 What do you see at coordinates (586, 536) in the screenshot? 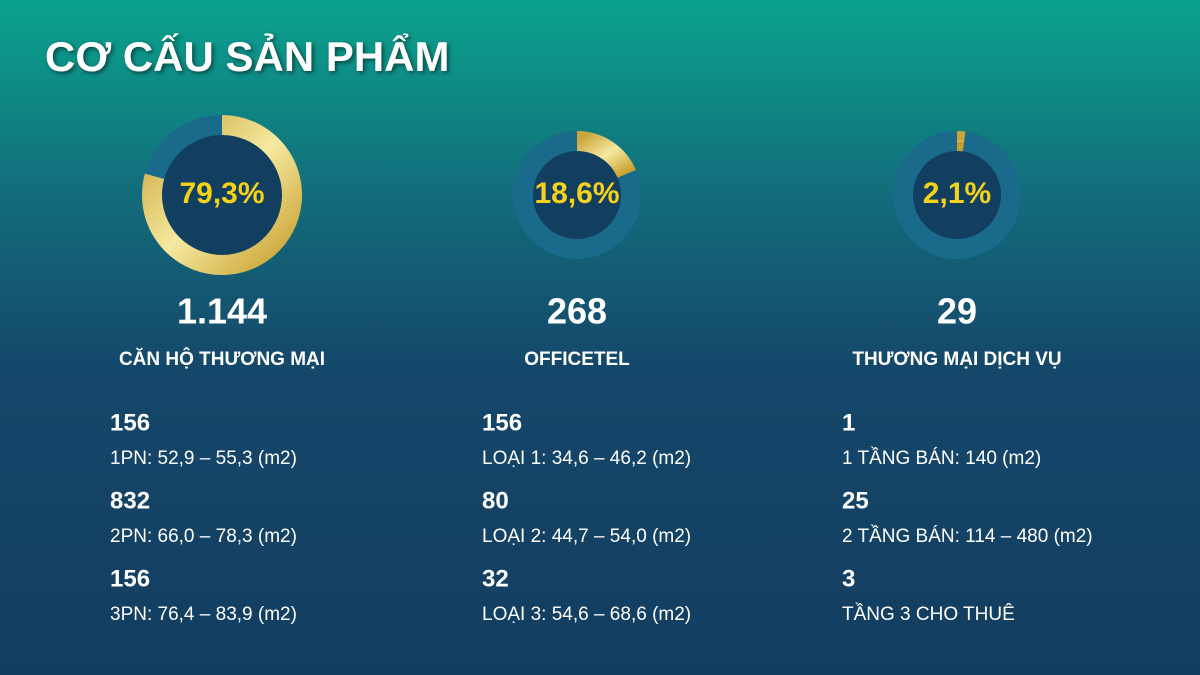
I see `item-desc: LOẠI 2: 44,7 – 54,0 (m2)` at bounding box center [586, 536].